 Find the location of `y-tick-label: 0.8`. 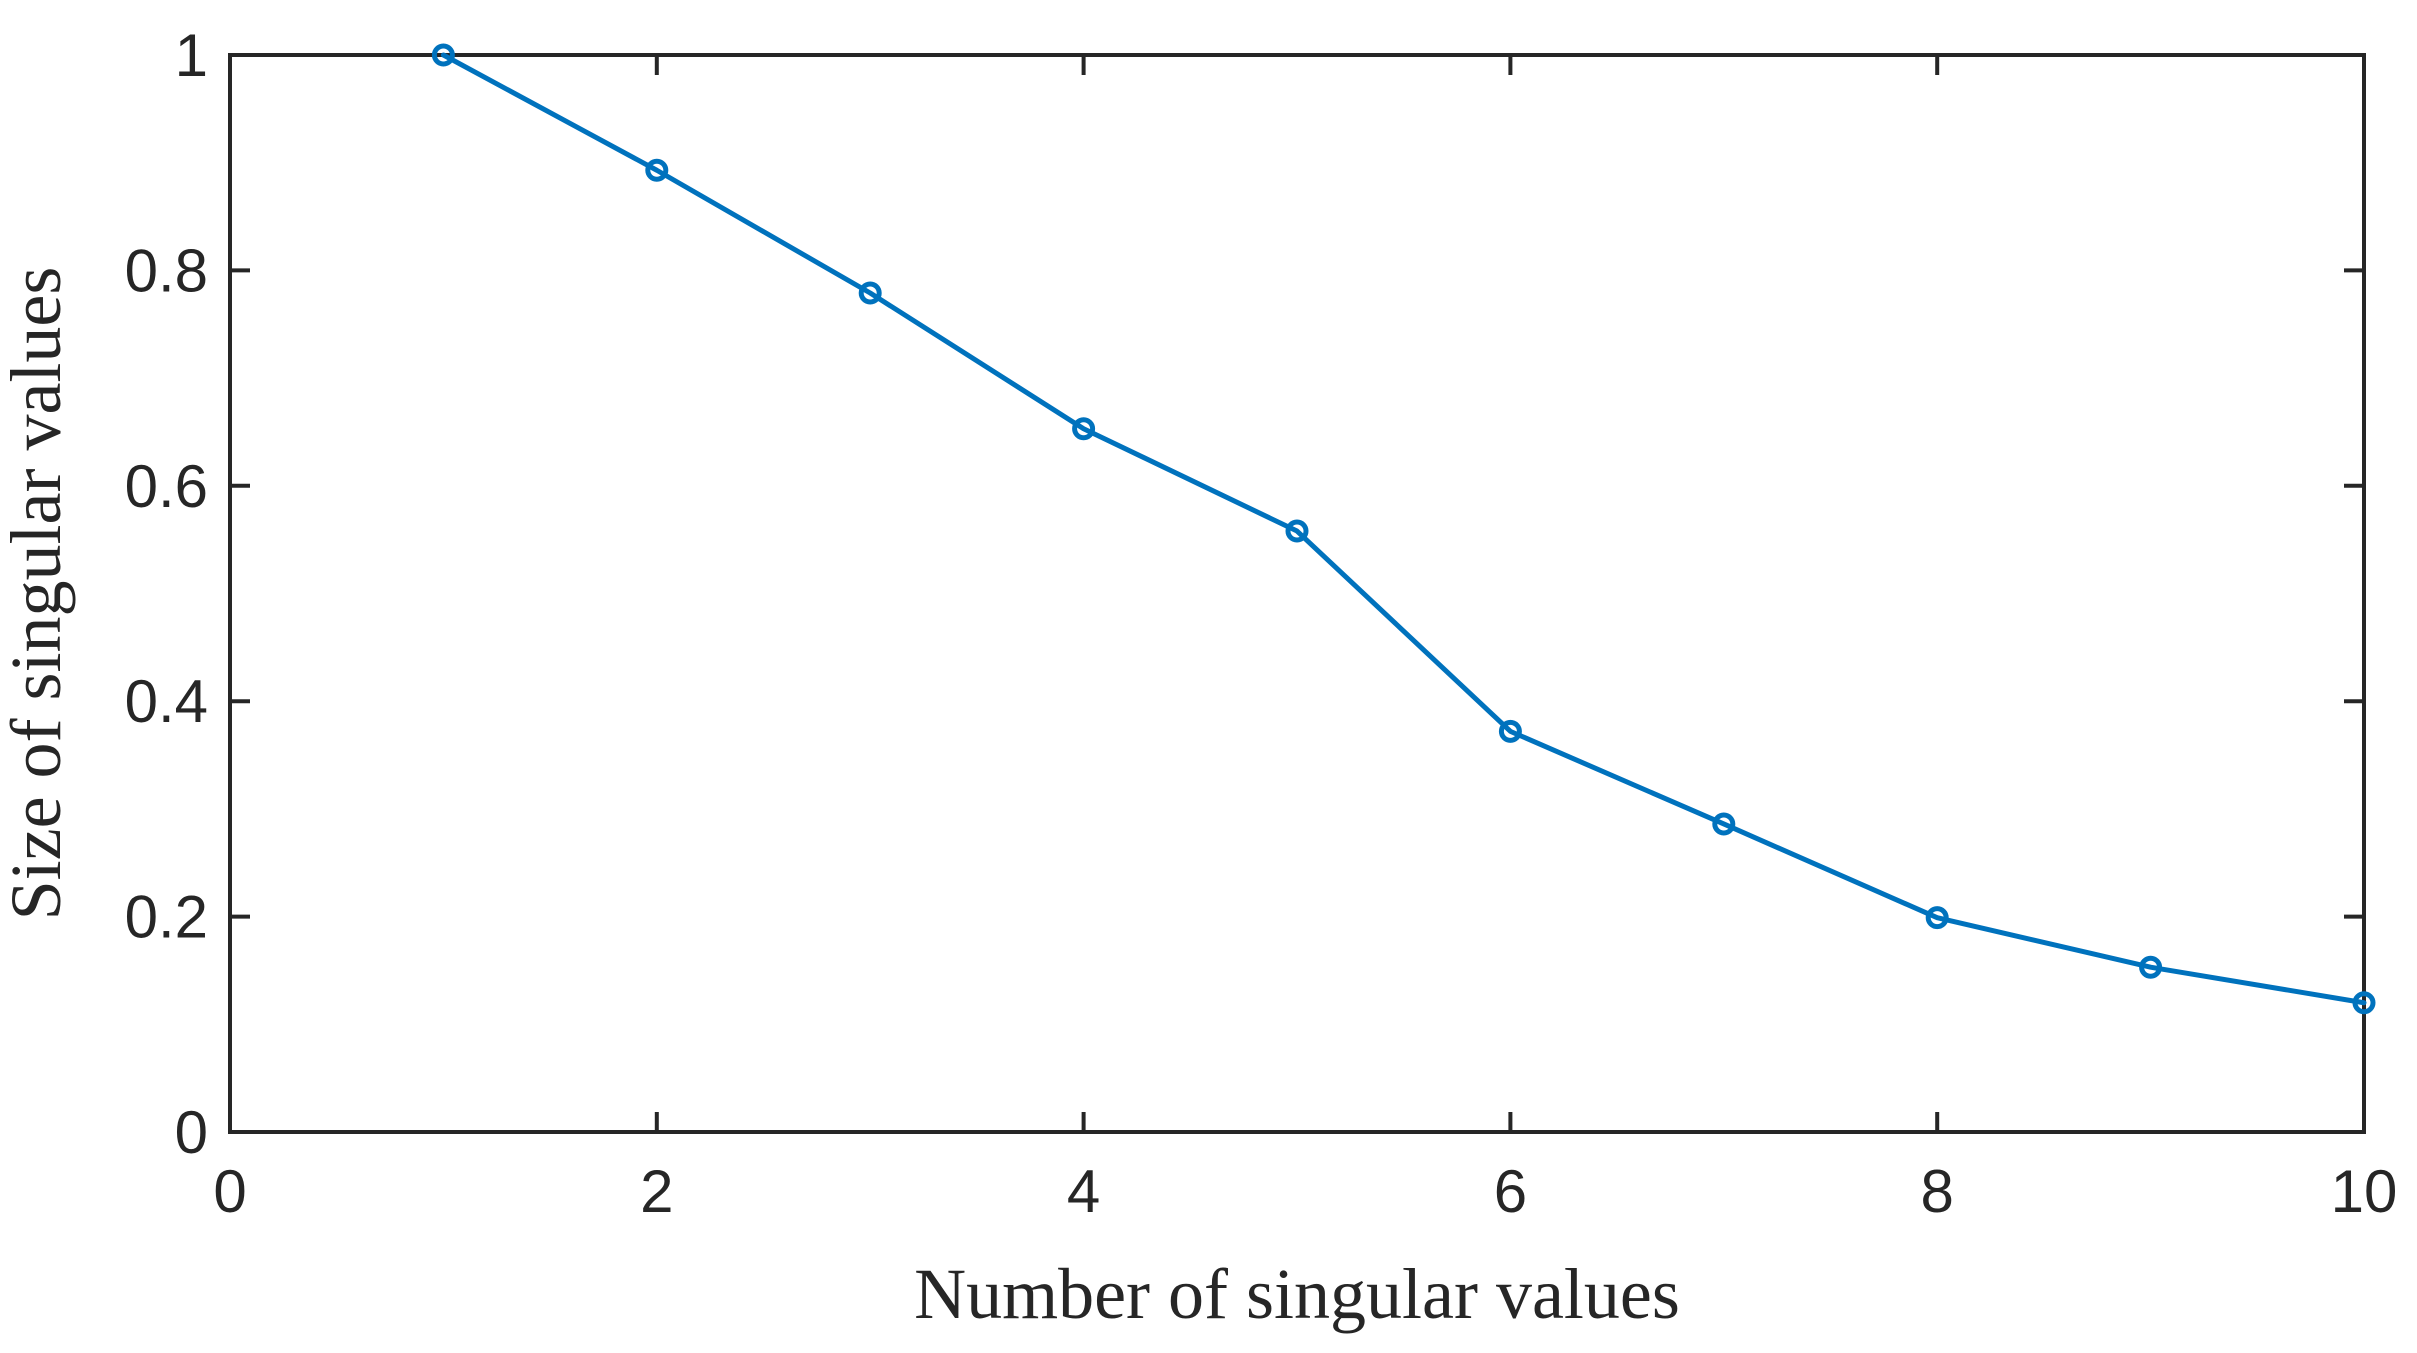

y-tick-label: 0.8 is located at coordinates (166, 270).